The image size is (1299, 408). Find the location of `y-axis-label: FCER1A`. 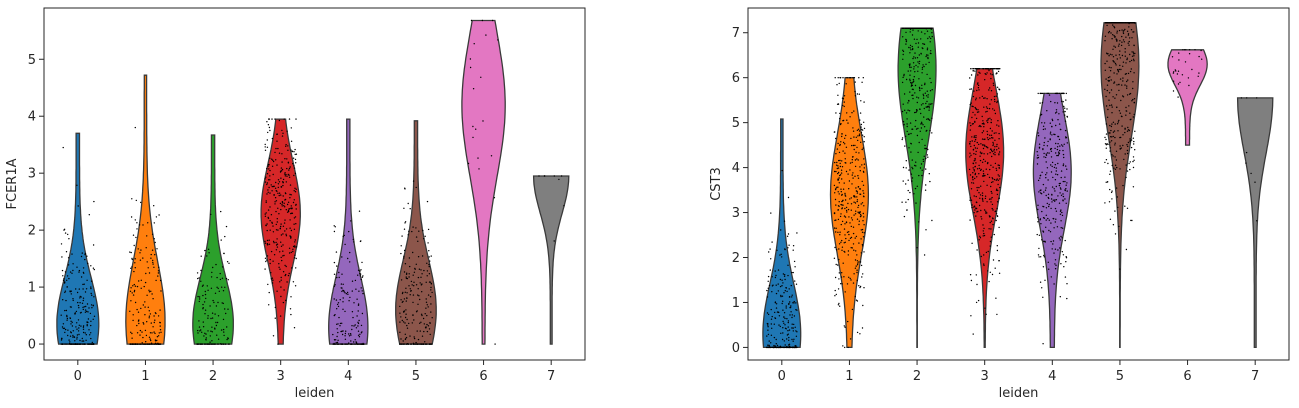

y-axis-label: FCER1A is located at coordinates (12, 183).